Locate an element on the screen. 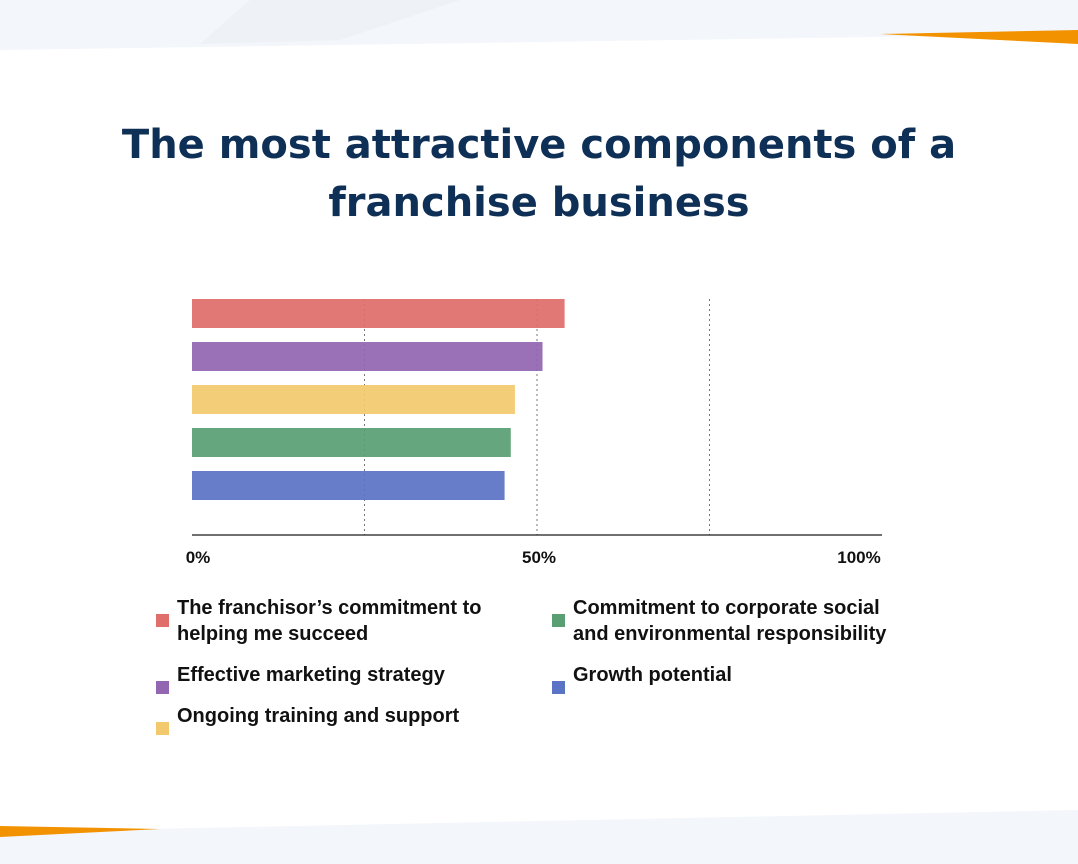 This screenshot has height=864, width=1078. legend-label: Effective marketing strategy is located at coordinates (311, 675).